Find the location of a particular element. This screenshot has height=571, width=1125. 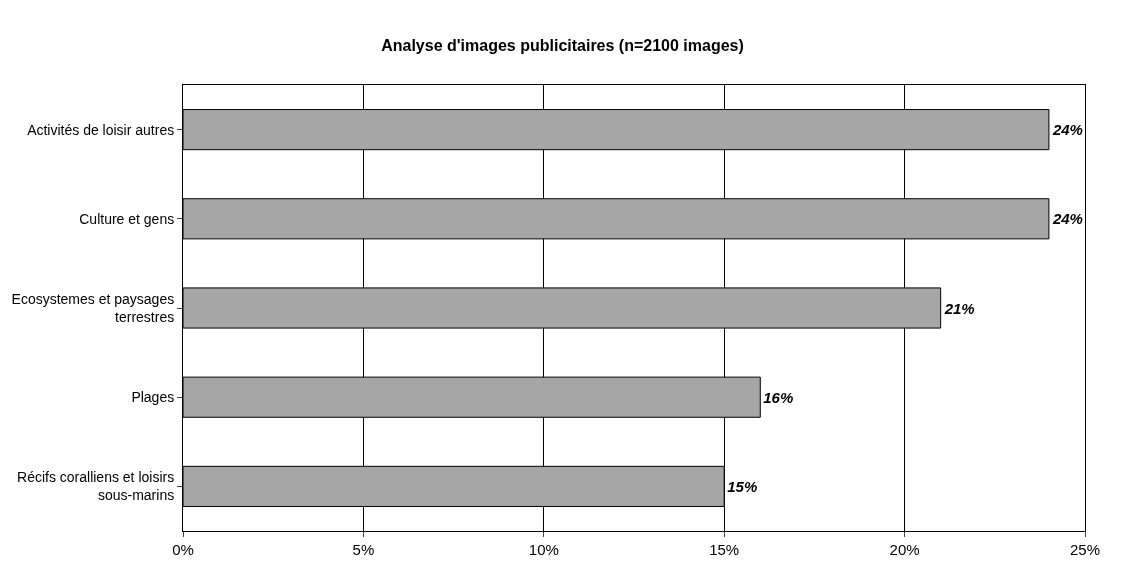

chart-title: Analyse d'images publicitaires (n=2100 images) is located at coordinates (562, 46).